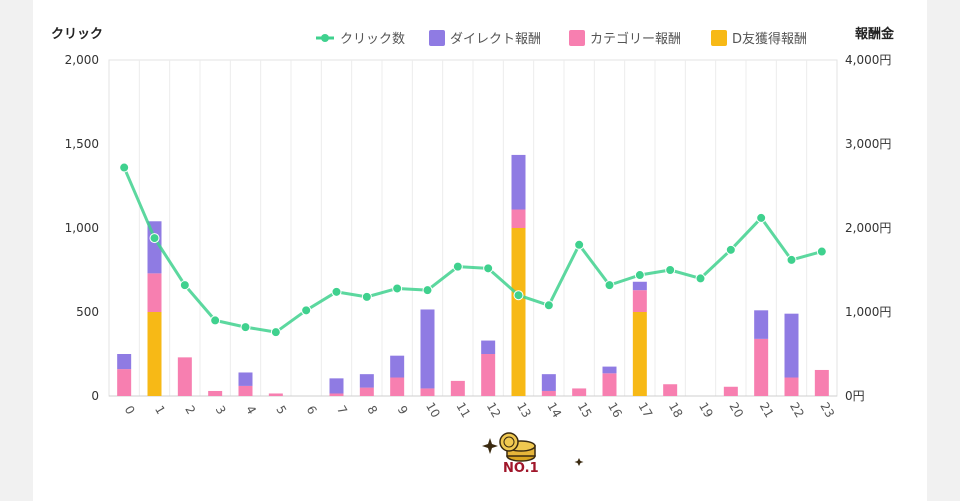  I want to click on x-tick-label: 13, so click(524, 410).